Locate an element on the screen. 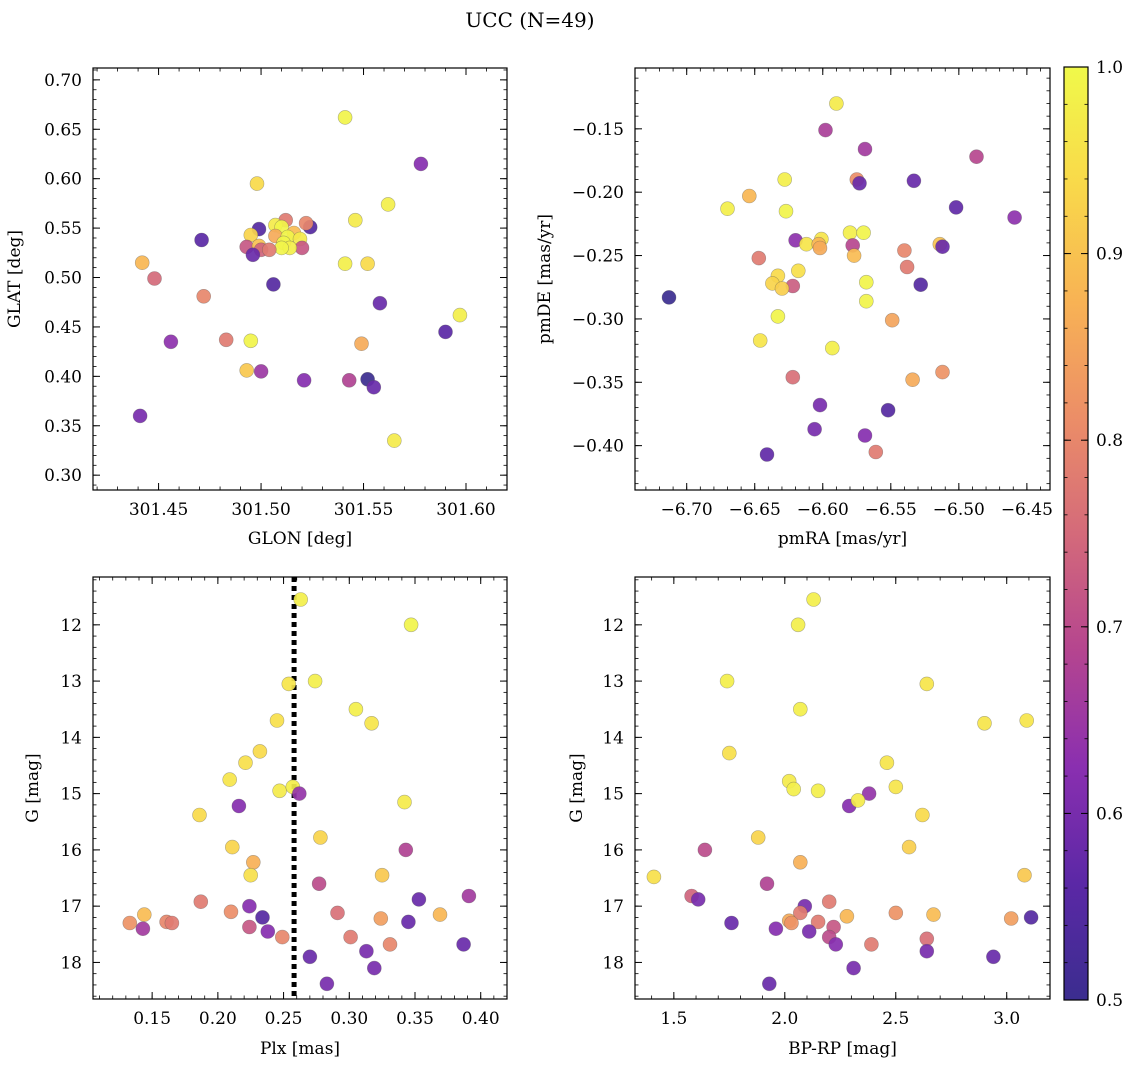 The image size is (1136, 1067). colorbar-tick-label: 0.7 is located at coordinates (1109, 628).